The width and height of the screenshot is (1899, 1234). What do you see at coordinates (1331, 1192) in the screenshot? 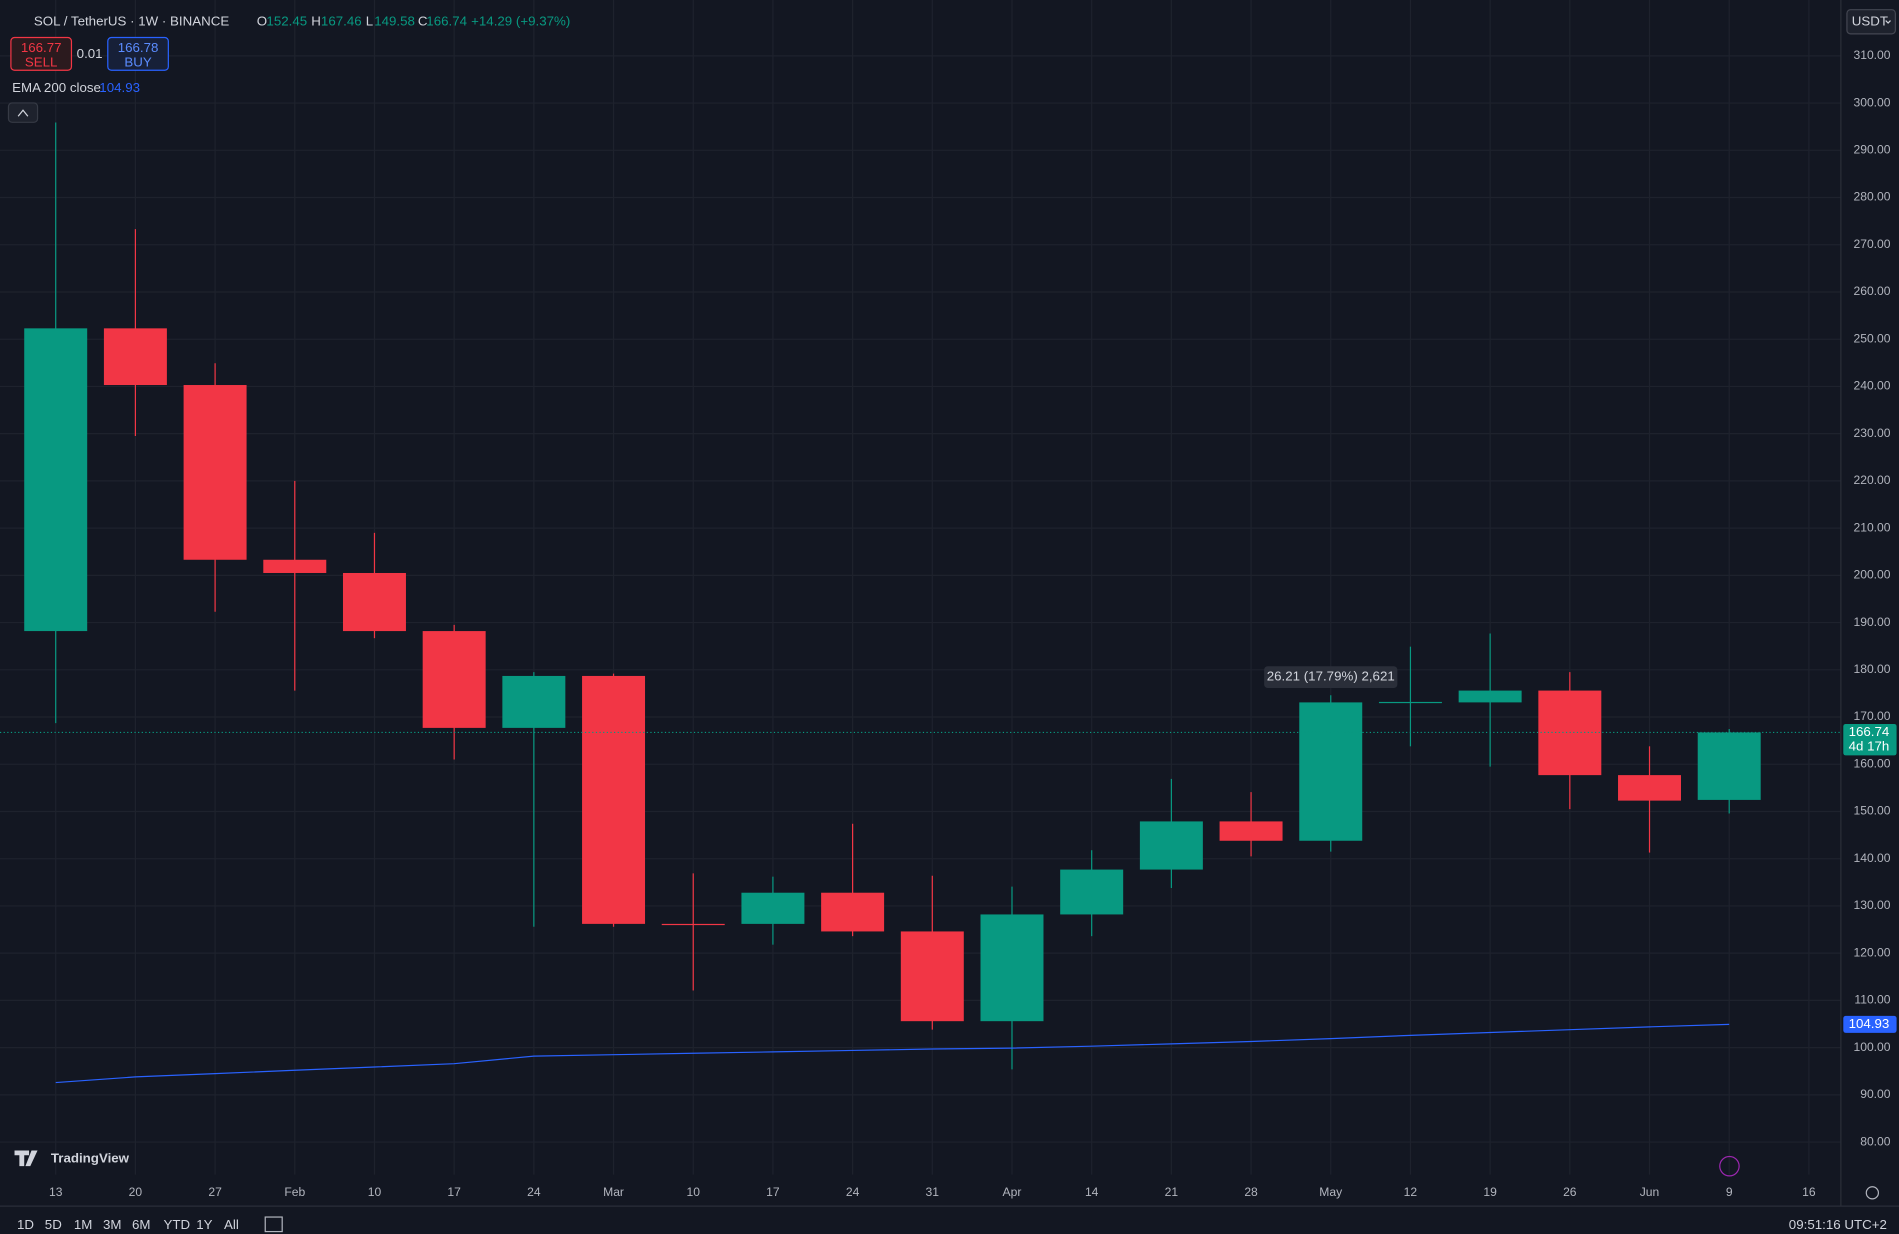
I see `x-tick-label: May` at bounding box center [1331, 1192].